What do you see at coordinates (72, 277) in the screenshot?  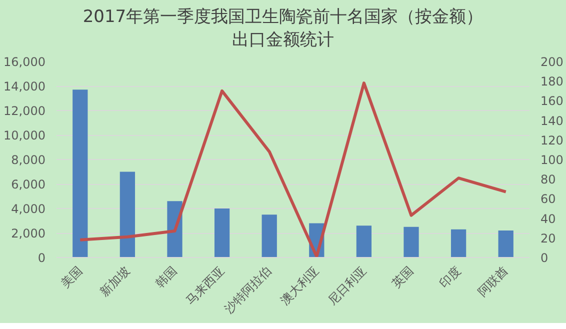 I see `x-tick-label: 美国` at bounding box center [72, 277].